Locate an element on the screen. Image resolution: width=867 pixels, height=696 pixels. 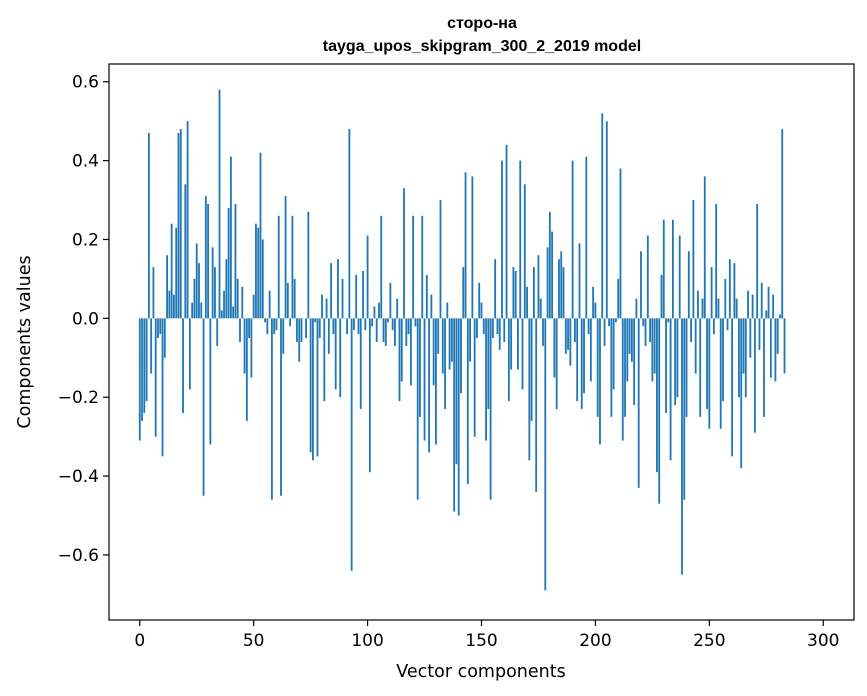
x-axis-ticks: 0 50 100 150 200 250 300 is located at coordinates (486, 635).